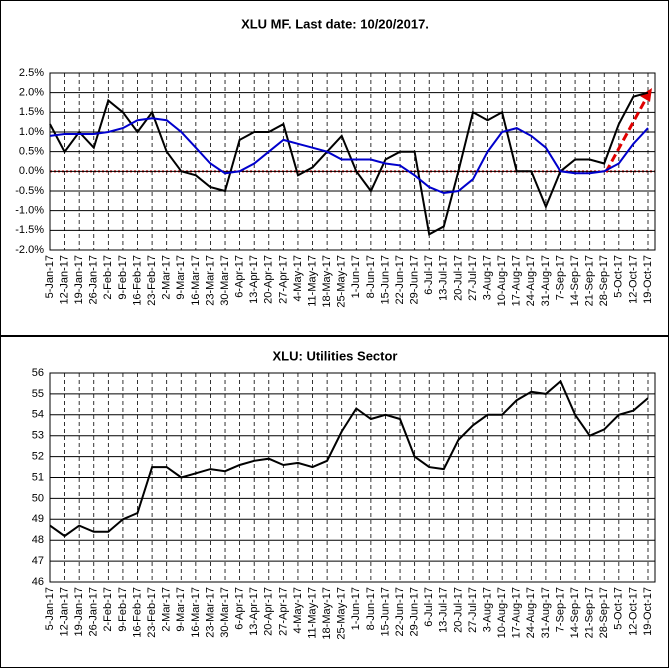  Describe the element at coordinates (646, 95) in the screenshot. I see `trend-arrow-head` at that location.